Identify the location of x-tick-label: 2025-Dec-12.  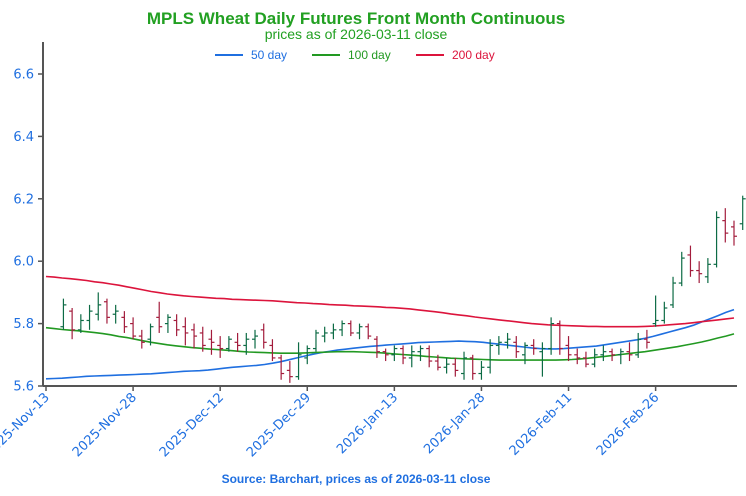
(192, 425).